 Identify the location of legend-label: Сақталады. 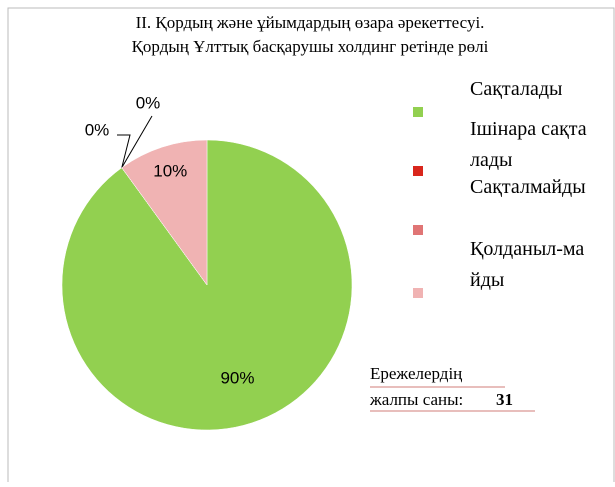
(516, 89).